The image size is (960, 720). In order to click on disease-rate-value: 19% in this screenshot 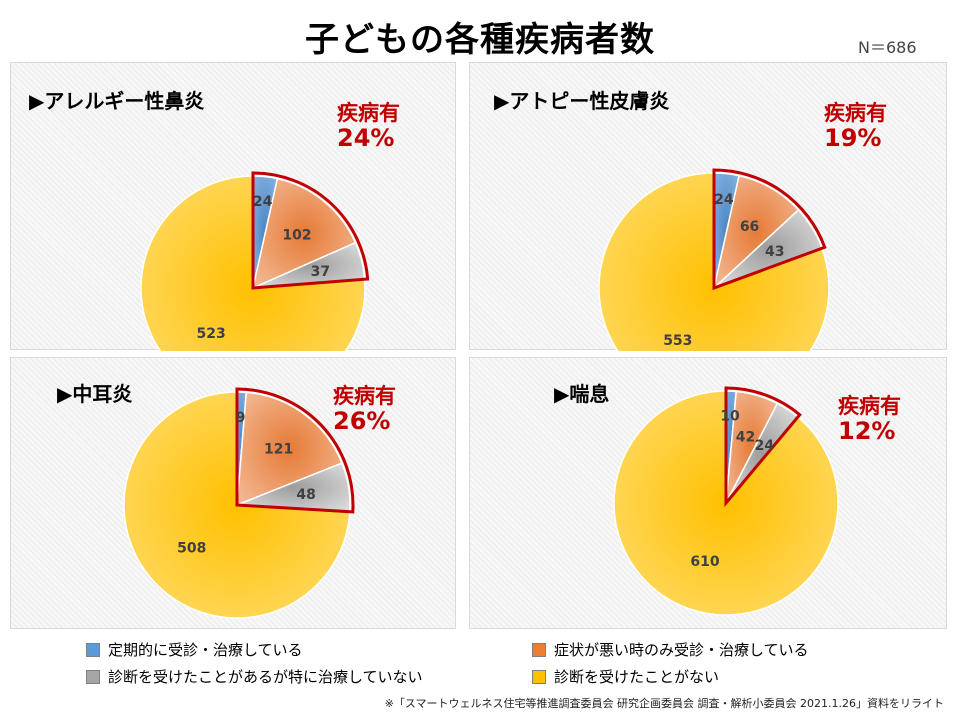, I will do `click(853, 138)`.